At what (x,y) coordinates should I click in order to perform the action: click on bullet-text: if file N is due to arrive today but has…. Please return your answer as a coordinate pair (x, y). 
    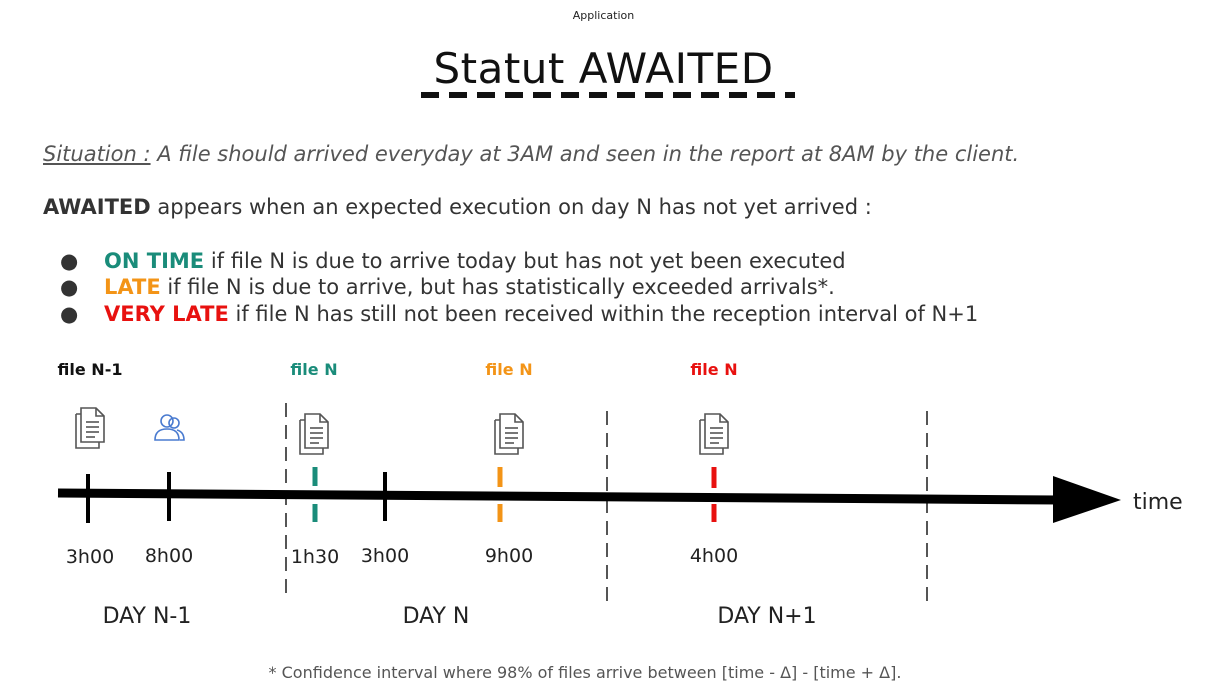
    Looking at the image, I should click on (528, 261).